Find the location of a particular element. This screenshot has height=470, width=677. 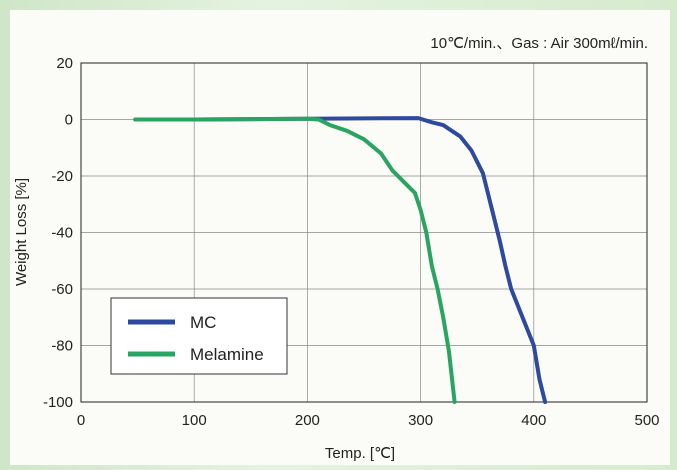

x-tick-label: 300 is located at coordinates (420, 420).